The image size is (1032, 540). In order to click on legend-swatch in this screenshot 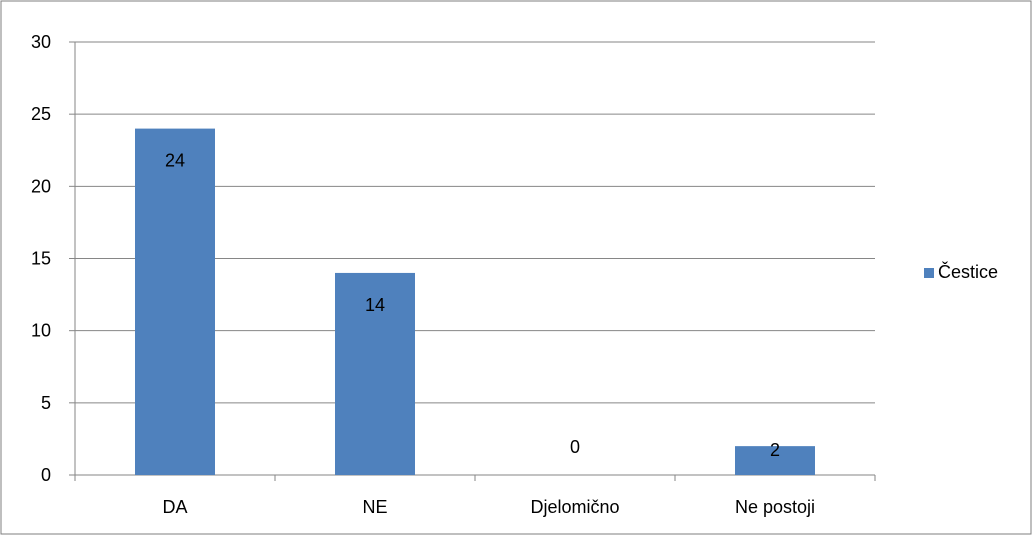, I will do `click(929, 273)`.